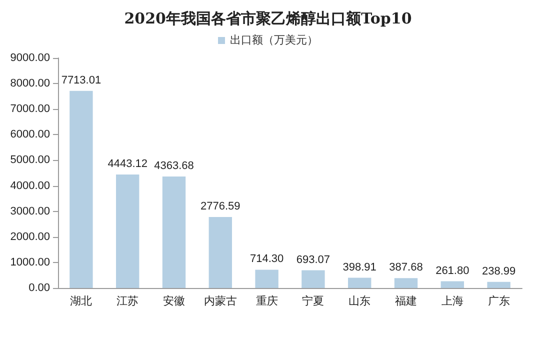 The height and width of the screenshot is (338, 536). I want to click on y-tick-label: 4000.00, so click(30, 186).